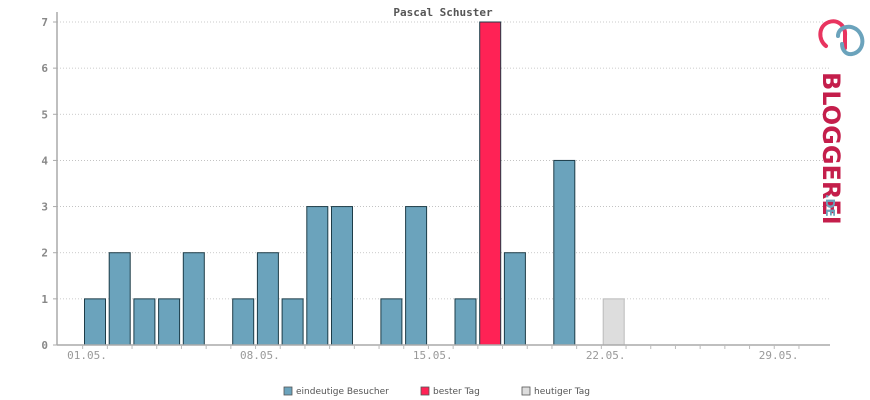  Describe the element at coordinates (44, 253) in the screenshot. I see `y-tick-label: 2` at that location.